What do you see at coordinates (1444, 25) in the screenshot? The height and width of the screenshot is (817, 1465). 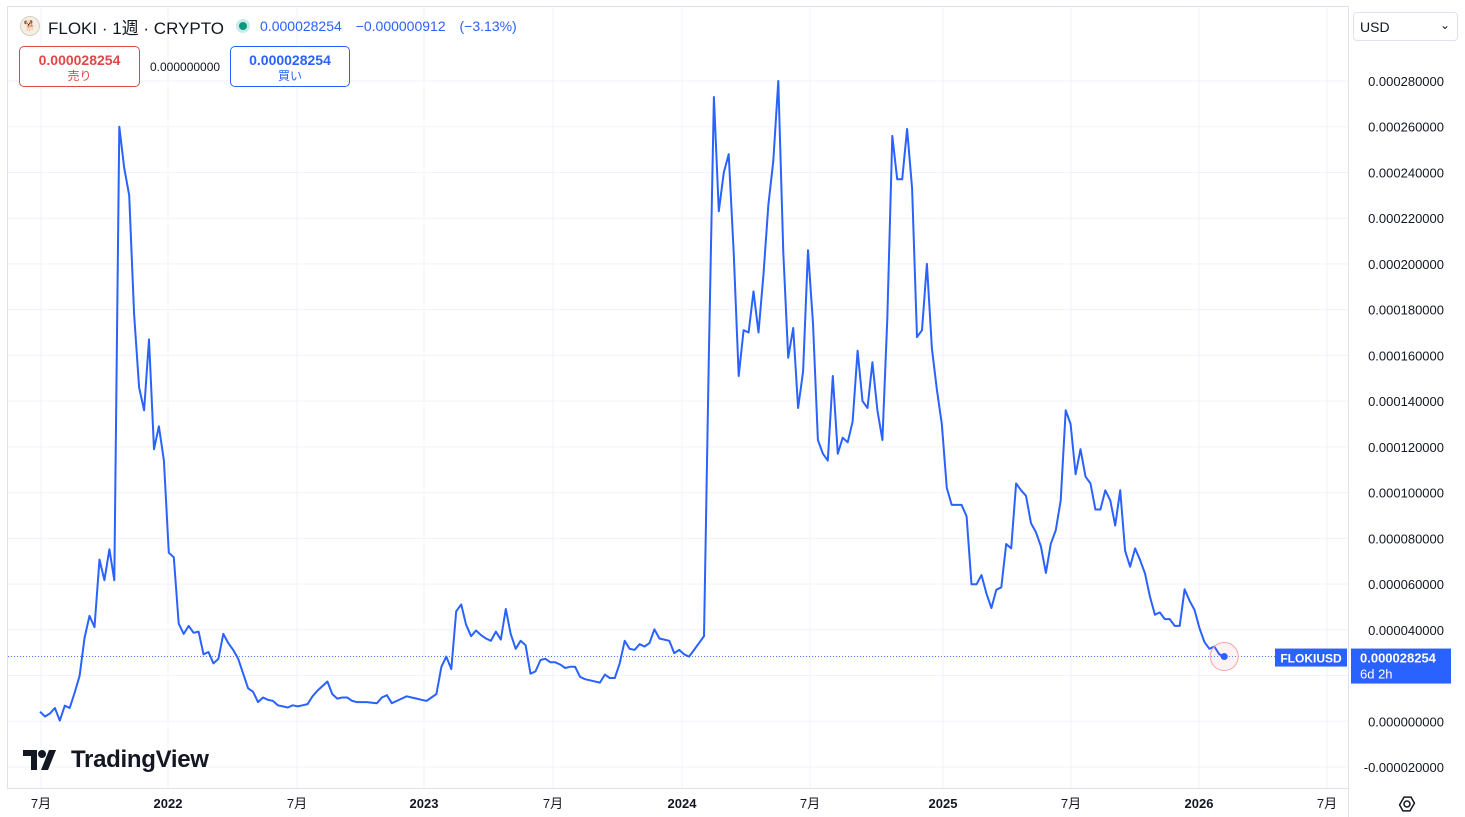 I see `chevron-down-icon: ⌄` at bounding box center [1444, 25].